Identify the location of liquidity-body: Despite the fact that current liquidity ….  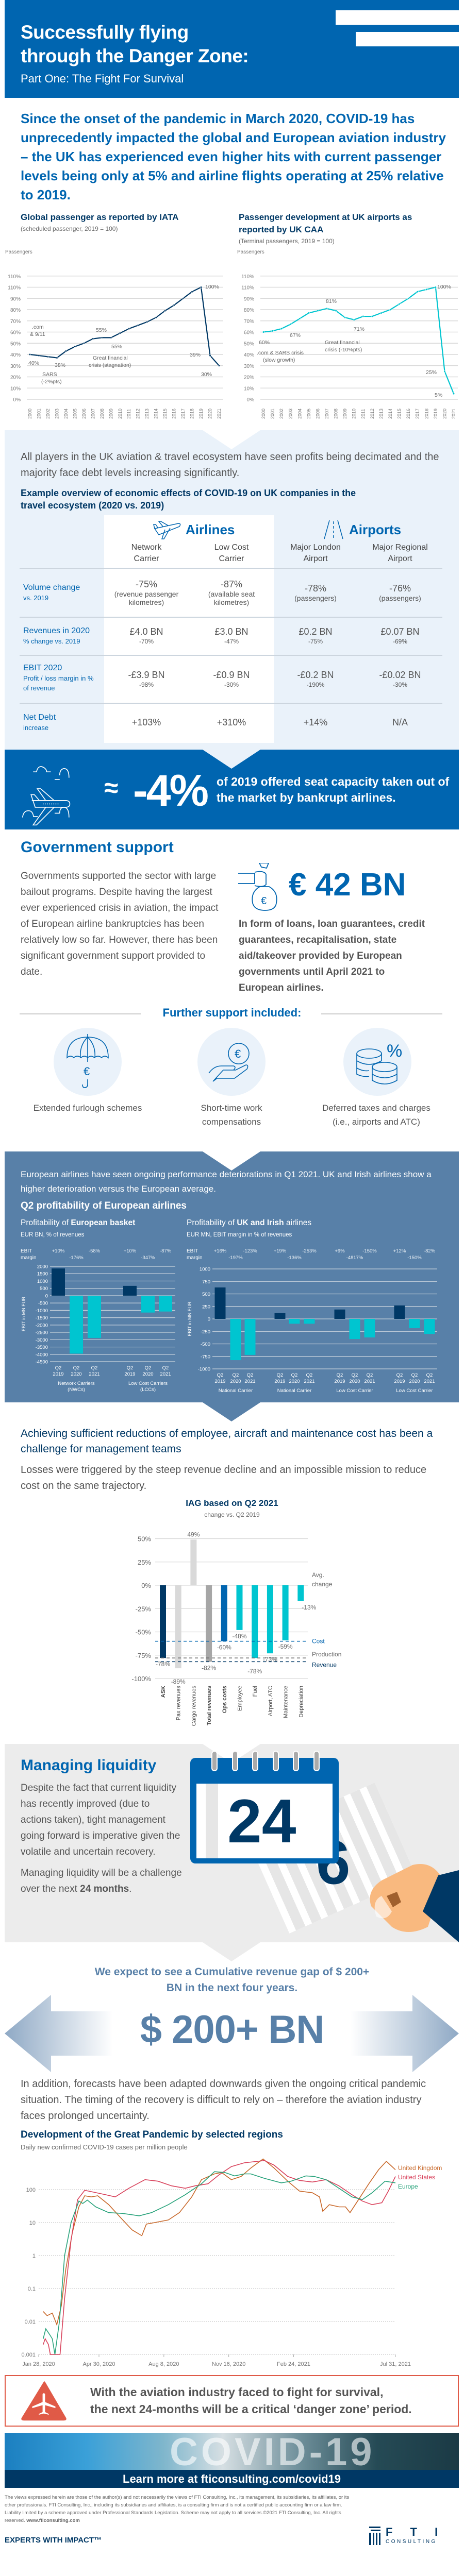
(102, 1839).